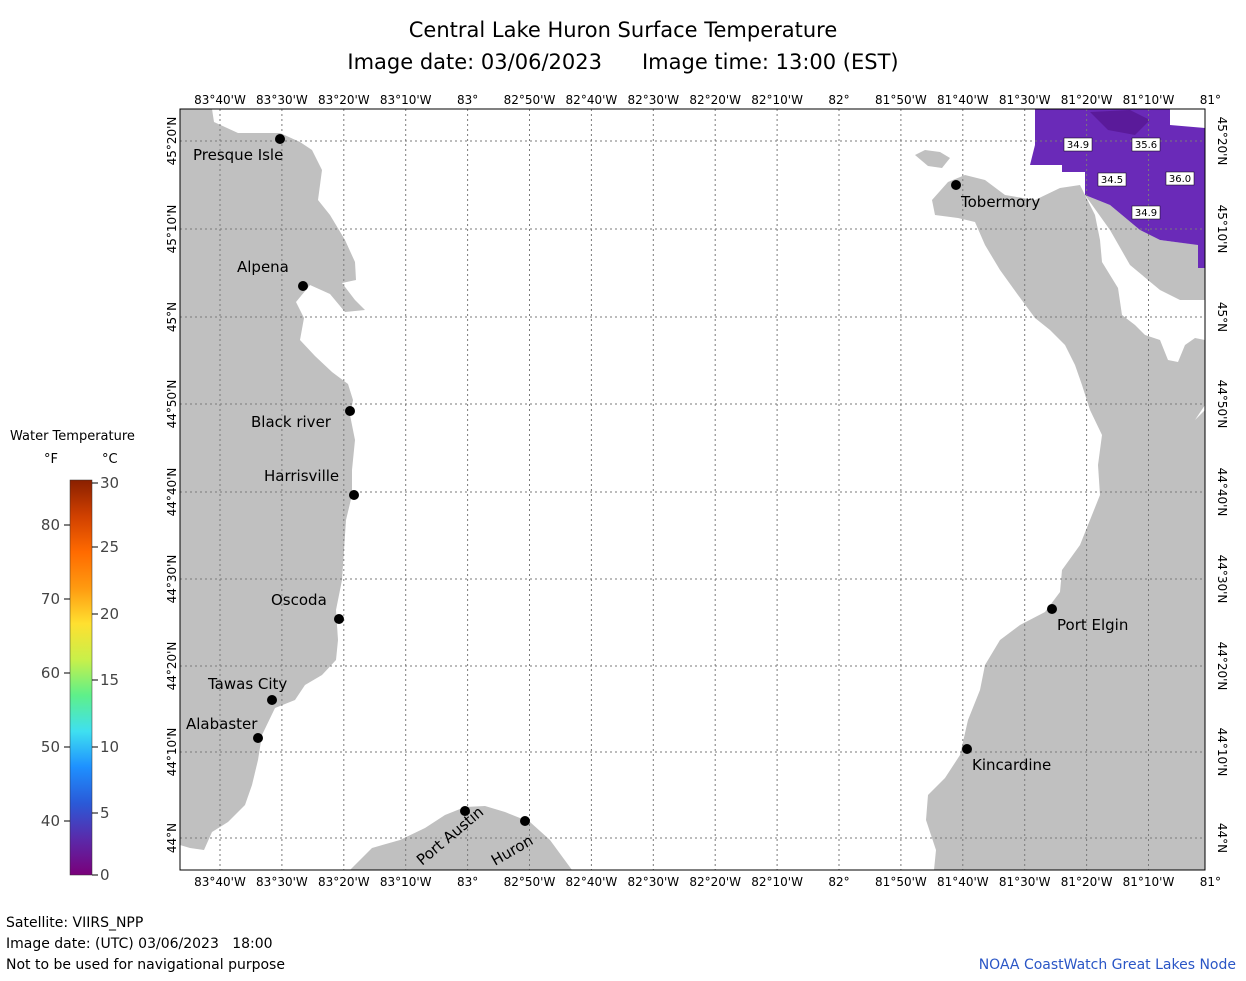 The image size is (1246, 981). I want to click on image-time: Image time: 13:00 (EST), so click(770, 62).